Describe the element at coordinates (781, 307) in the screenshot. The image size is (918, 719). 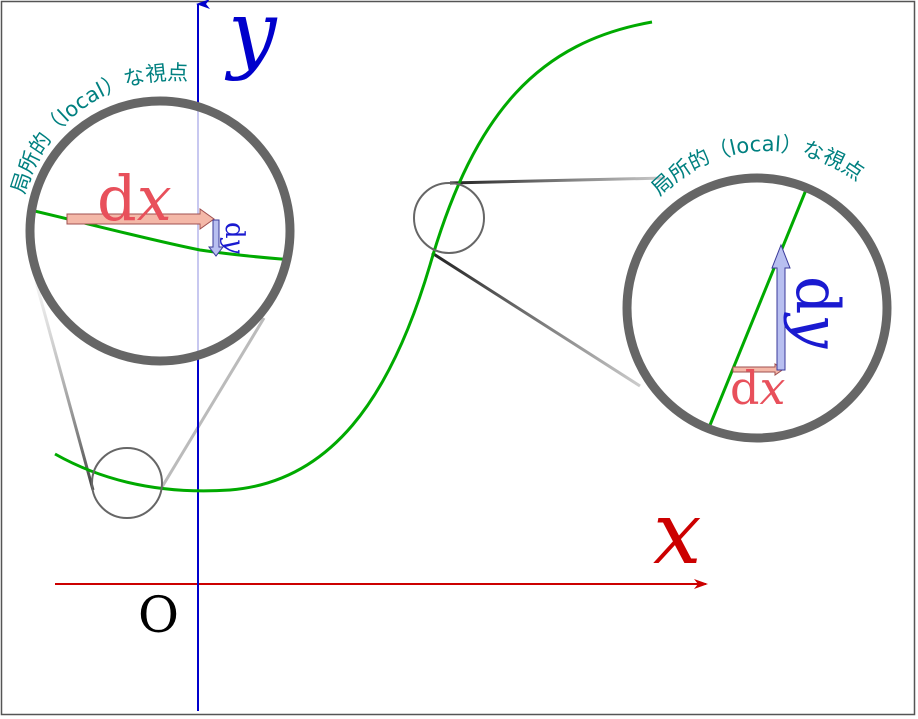
I see `right-dy-arrow` at that location.